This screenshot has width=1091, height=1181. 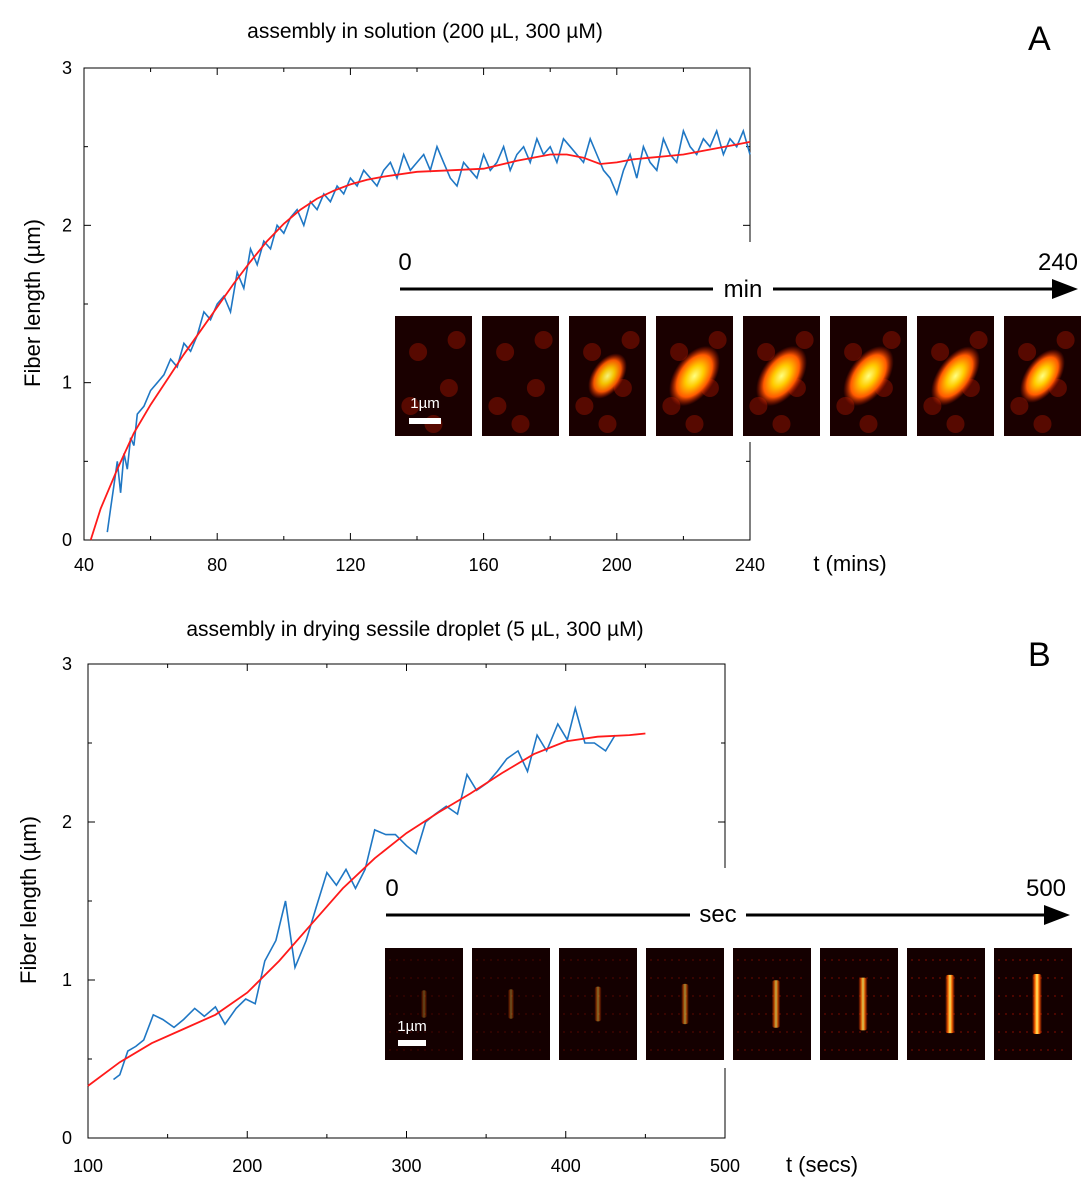 What do you see at coordinates (728, 1004) in the screenshot?
I see `panel-b-frames` at bounding box center [728, 1004].